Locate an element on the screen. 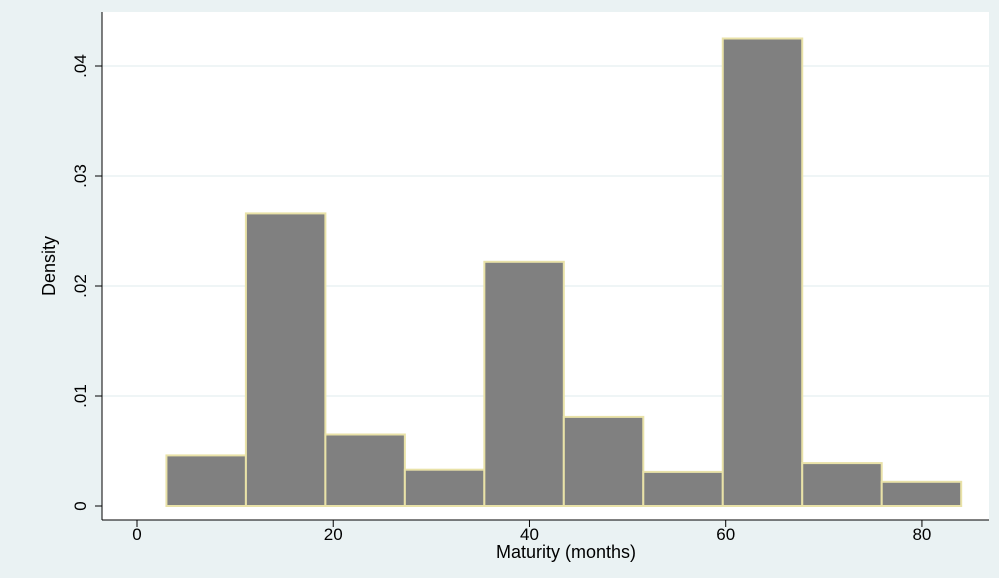 This screenshot has height=578, width=999. x-tick-label: 20 is located at coordinates (333, 534).